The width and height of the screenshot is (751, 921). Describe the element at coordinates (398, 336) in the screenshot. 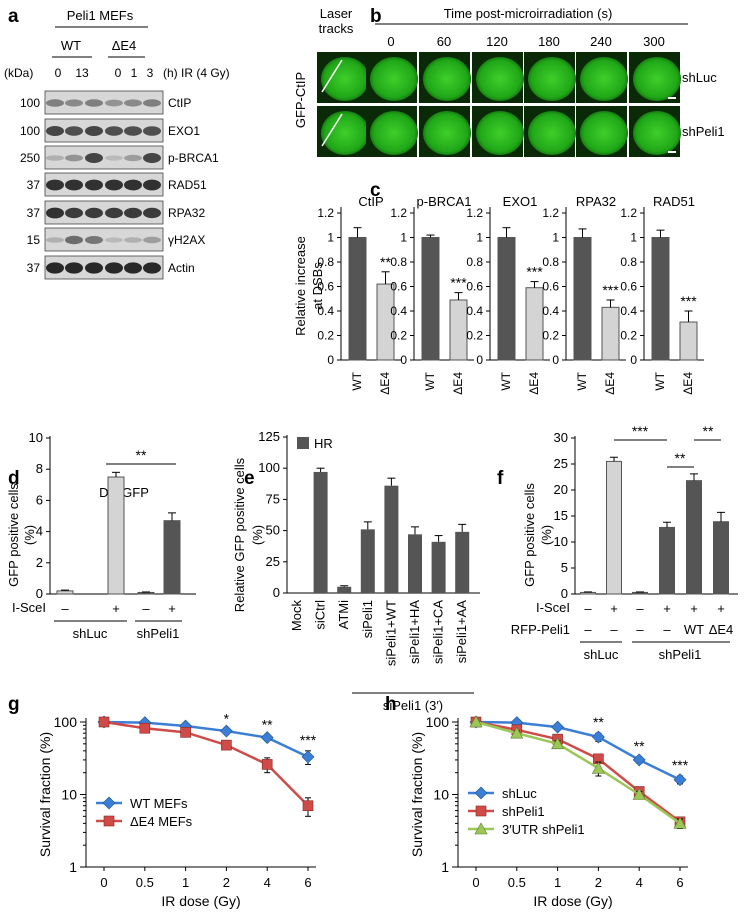

I see `c-ytick-label: 0.2` at that location.